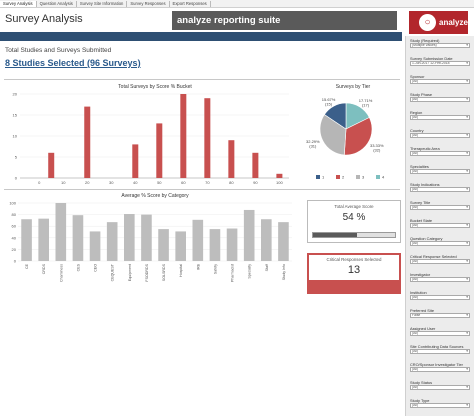  Describe the element at coordinates (215, 269) in the screenshot. I see `x-tick-label: Safety` at that location.